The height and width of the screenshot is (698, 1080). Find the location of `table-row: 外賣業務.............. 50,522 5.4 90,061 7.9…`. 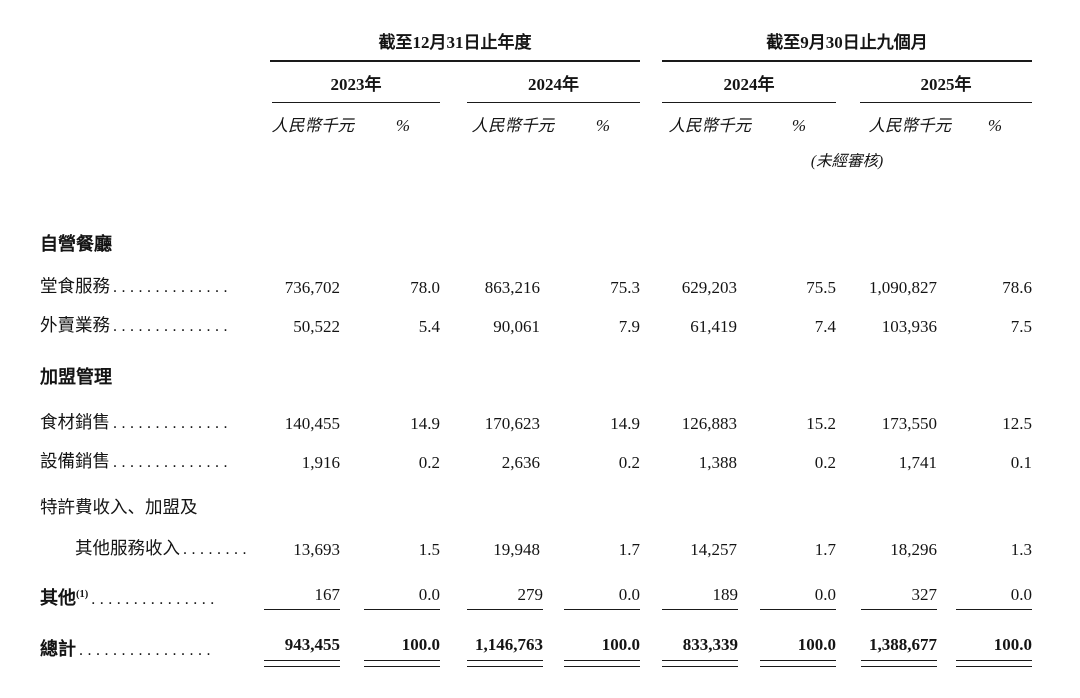

table-row: 外賣業務.............. 50,522 5.4 90,061 7.9… is located at coordinates (540, 326).